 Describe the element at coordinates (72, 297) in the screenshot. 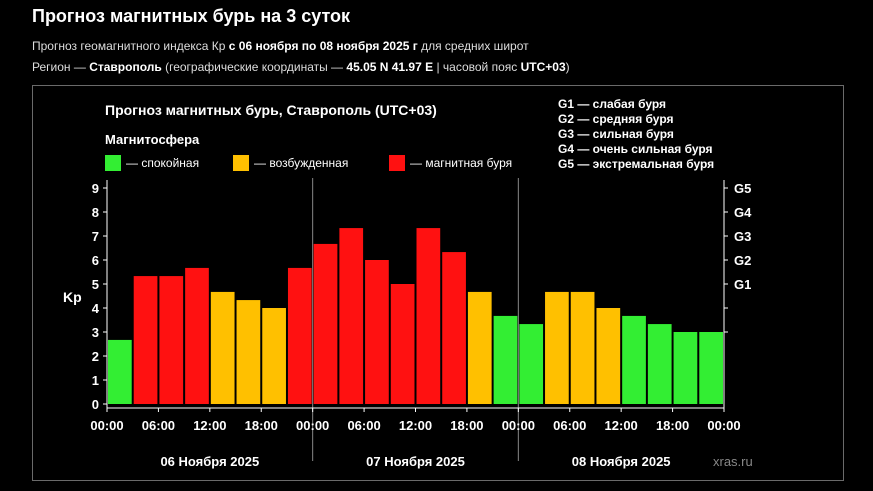

I see `y-axis-label: Kp` at that location.